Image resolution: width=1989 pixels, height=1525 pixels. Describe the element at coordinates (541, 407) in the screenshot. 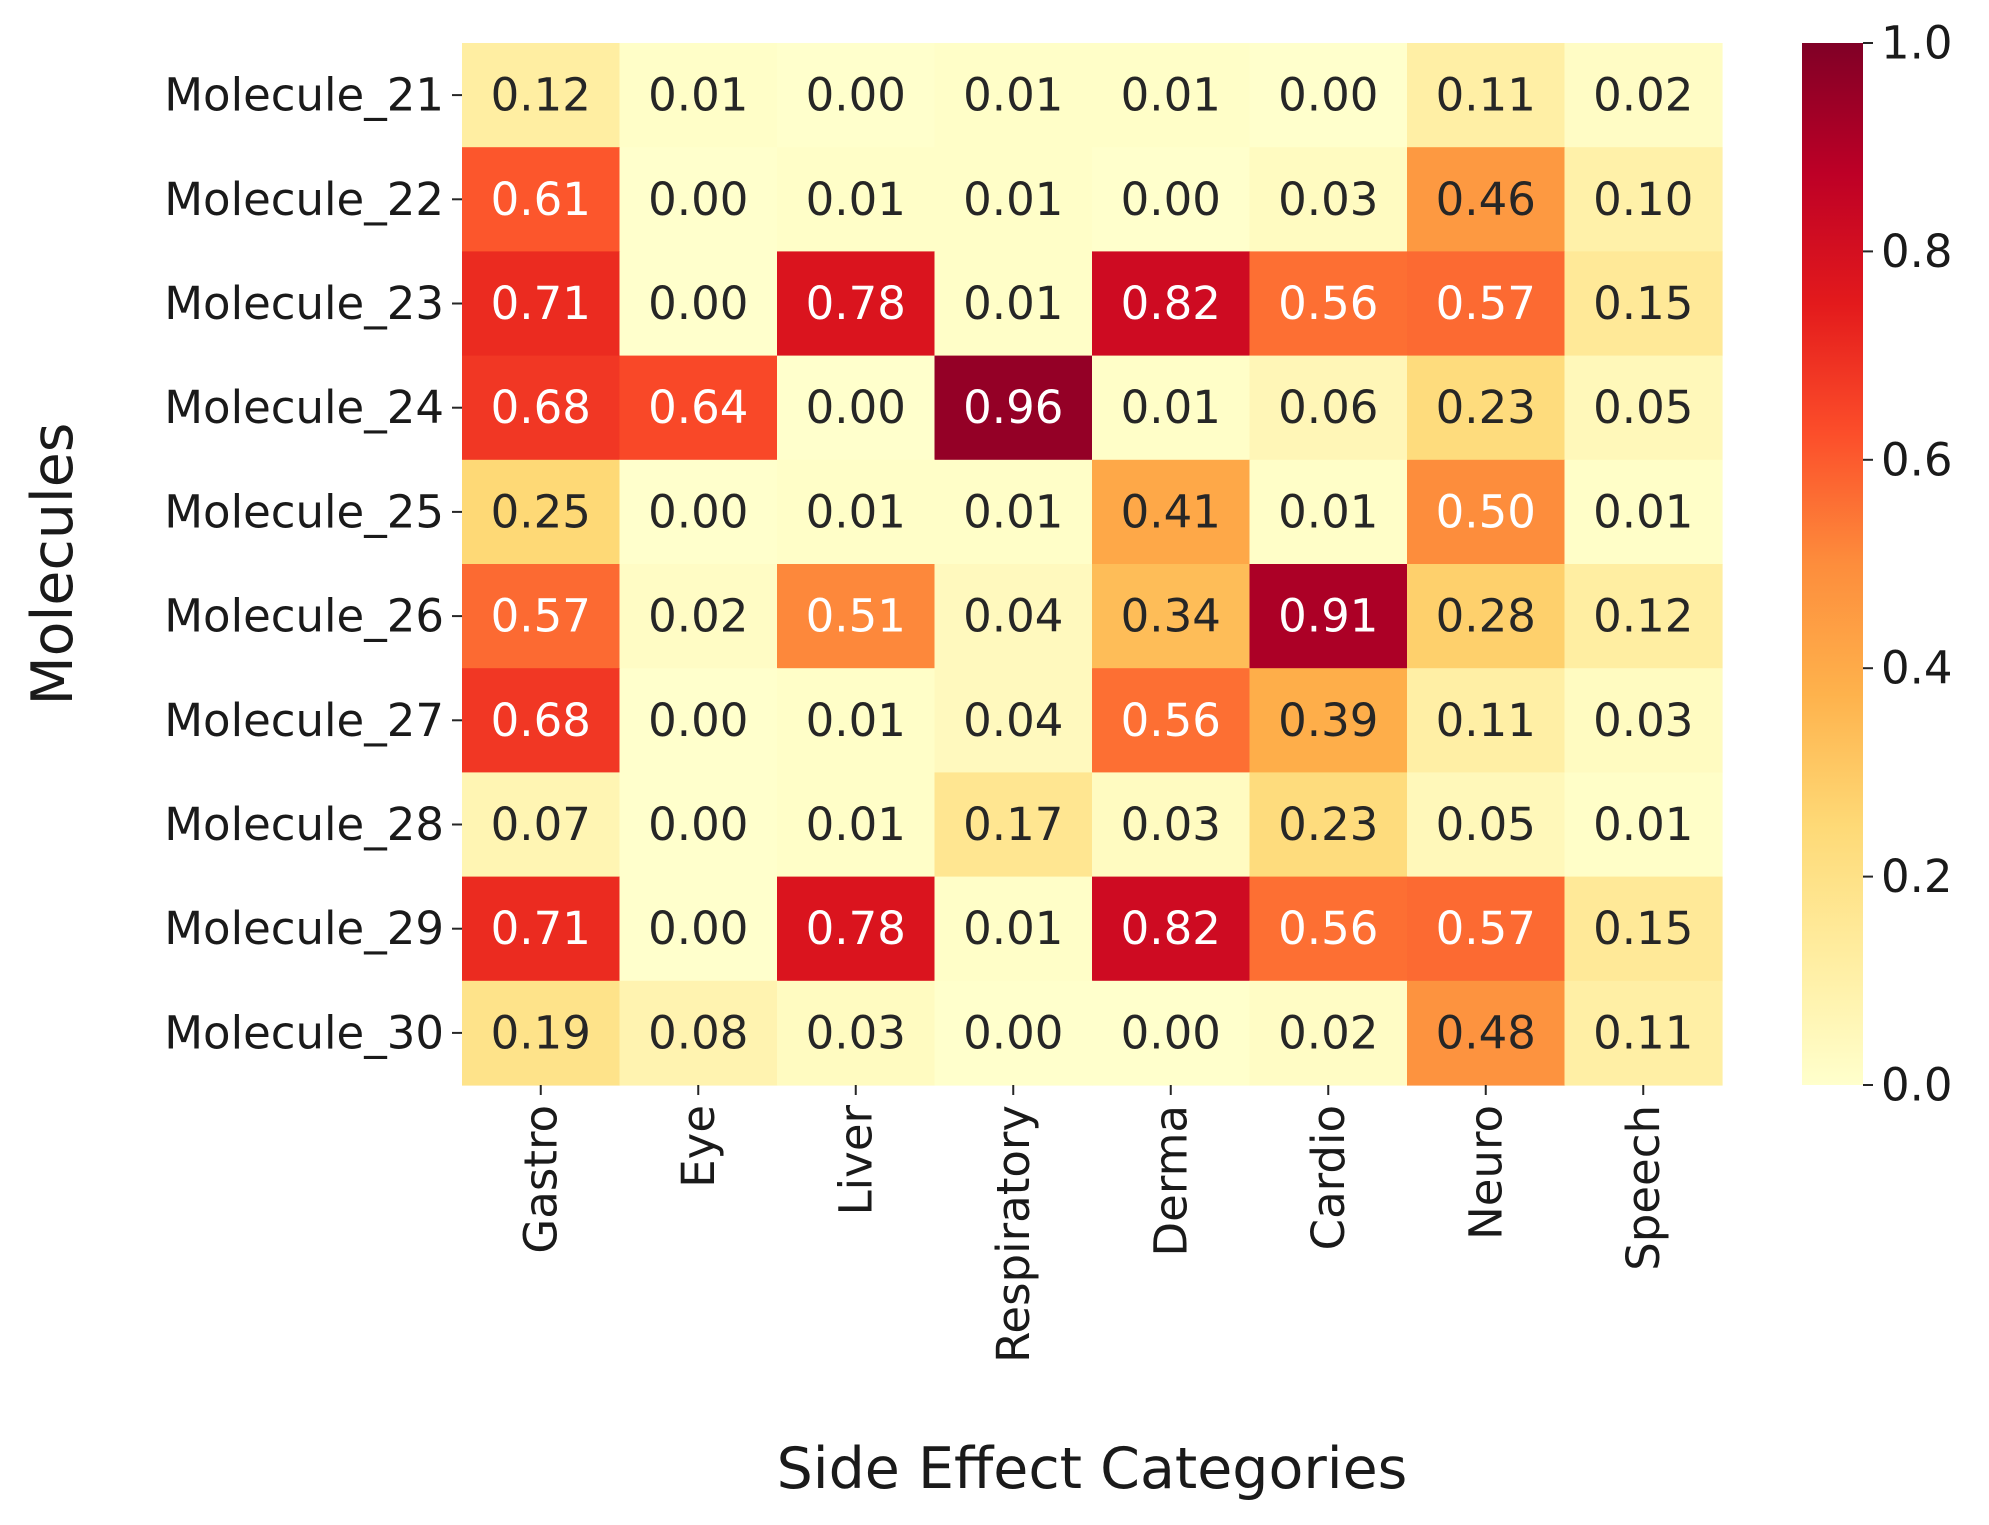

I see `heatmap-cell-label: 0.68` at that location.